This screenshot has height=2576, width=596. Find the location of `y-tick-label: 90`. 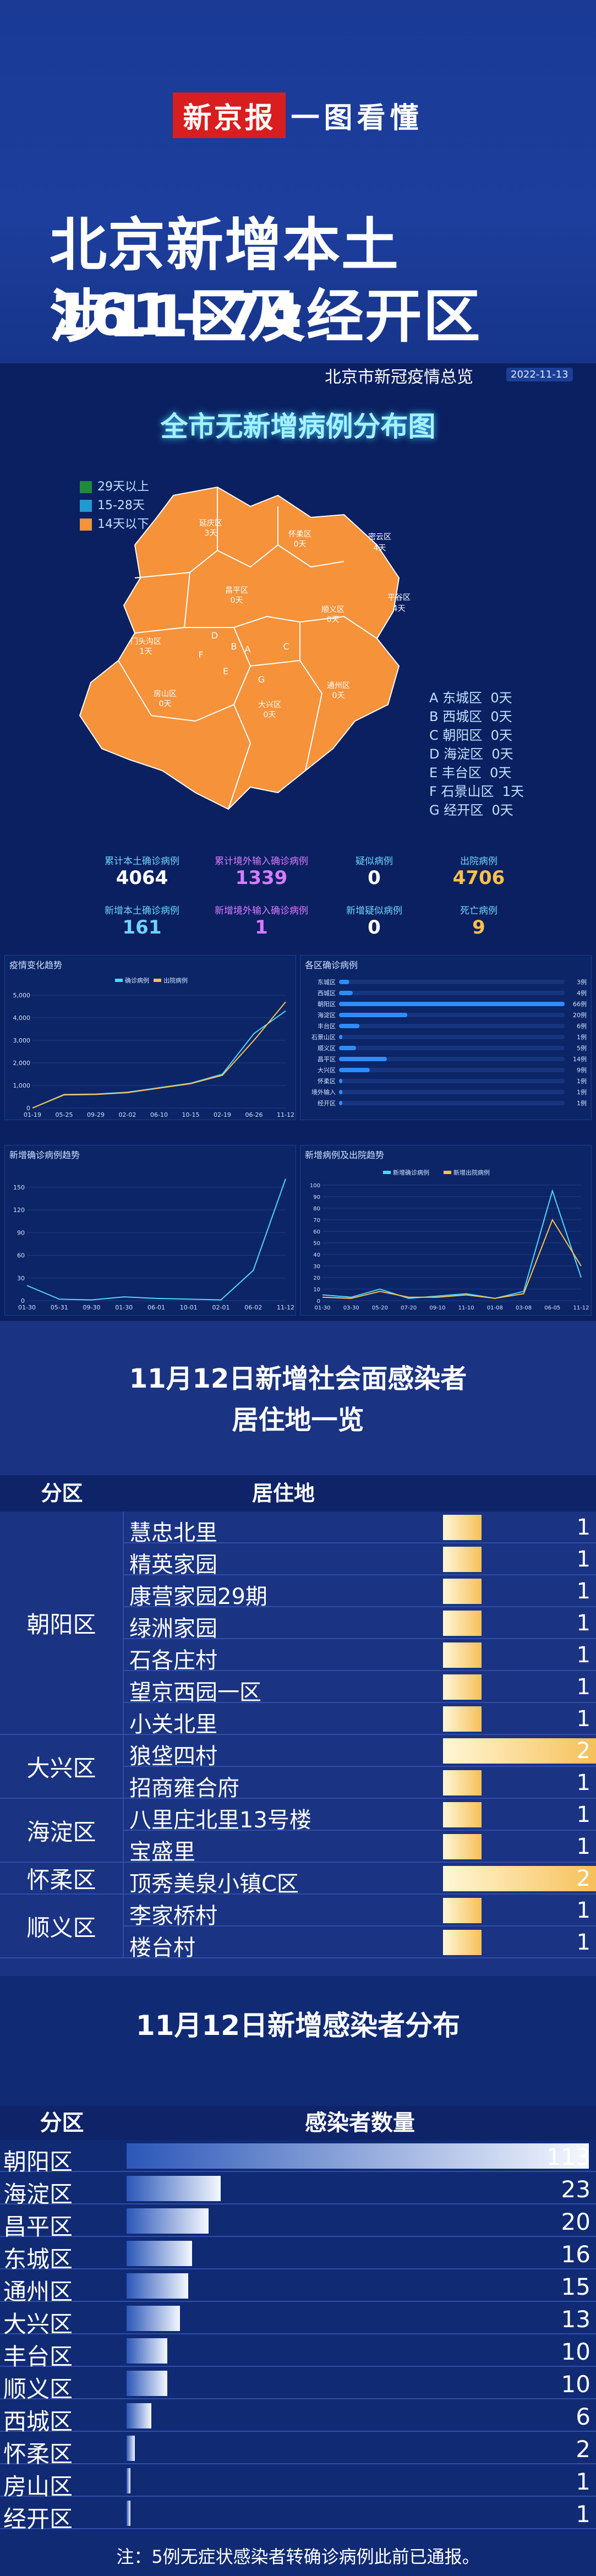

y-tick-label: 90 is located at coordinates (316, 1197).